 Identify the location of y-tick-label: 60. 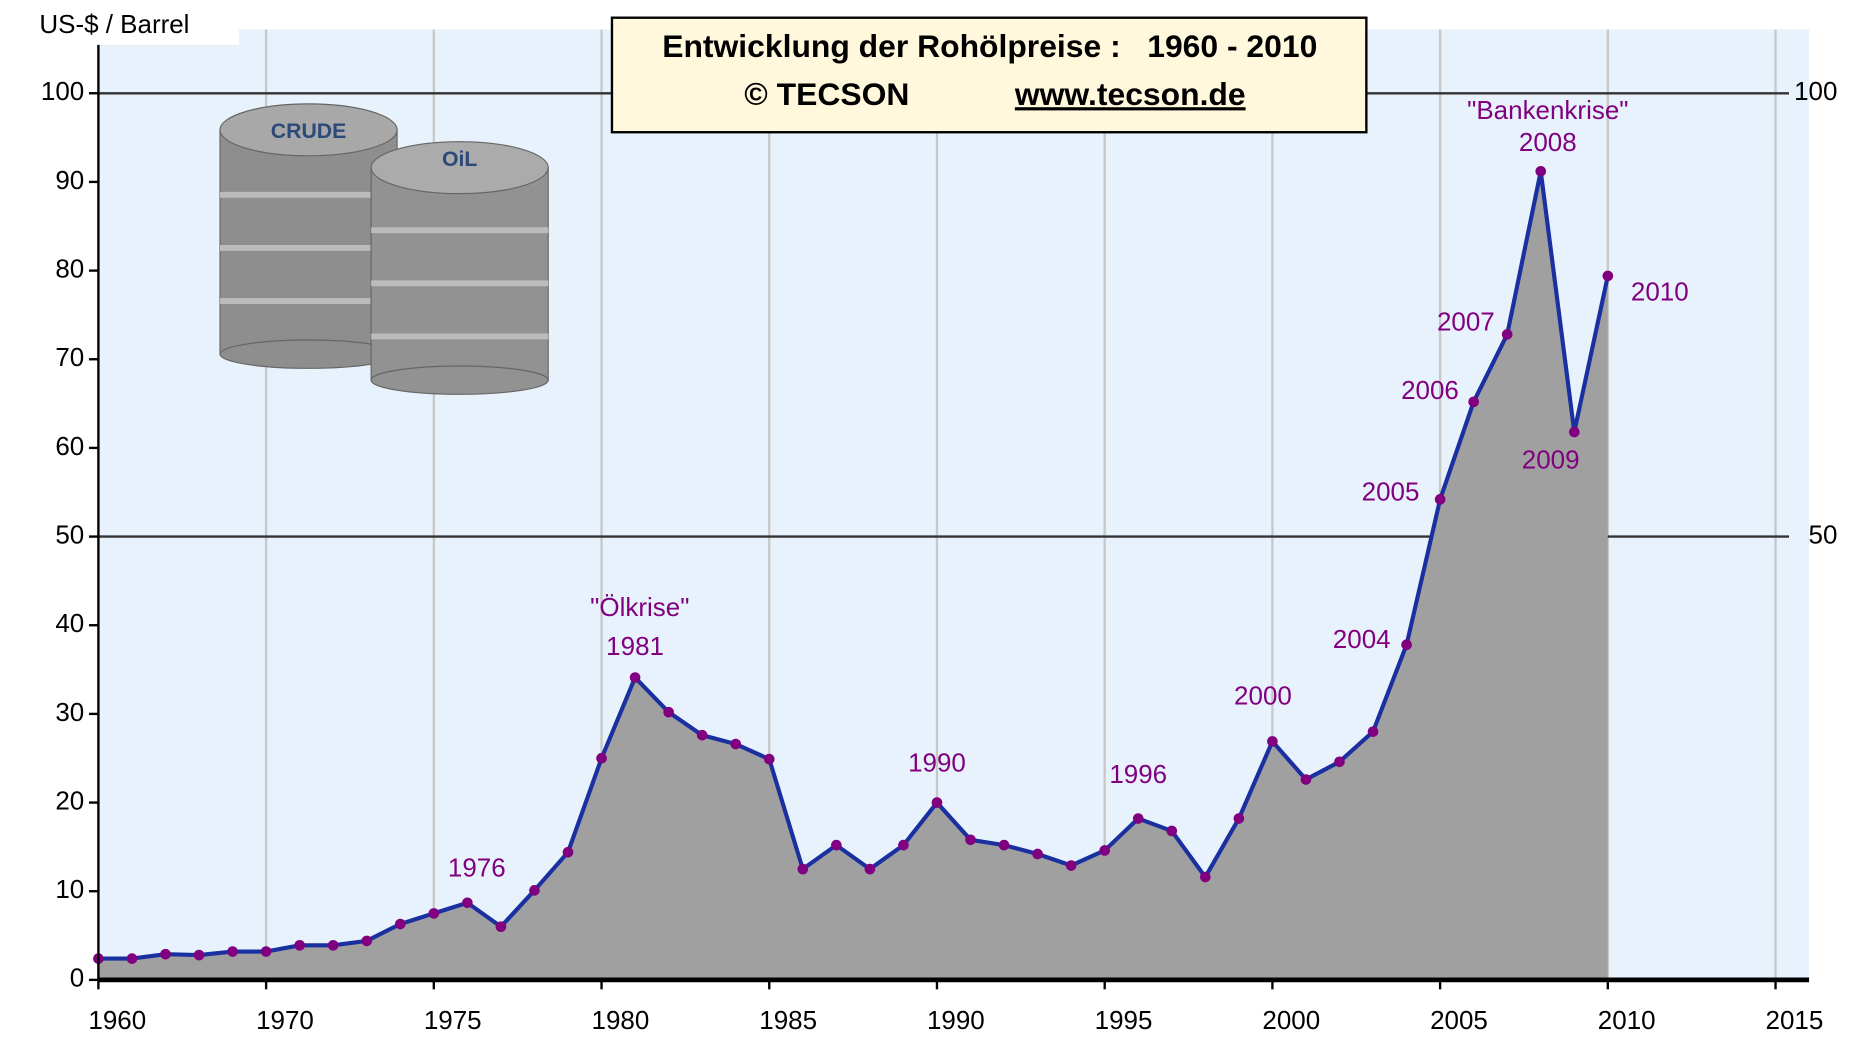
(69, 446).